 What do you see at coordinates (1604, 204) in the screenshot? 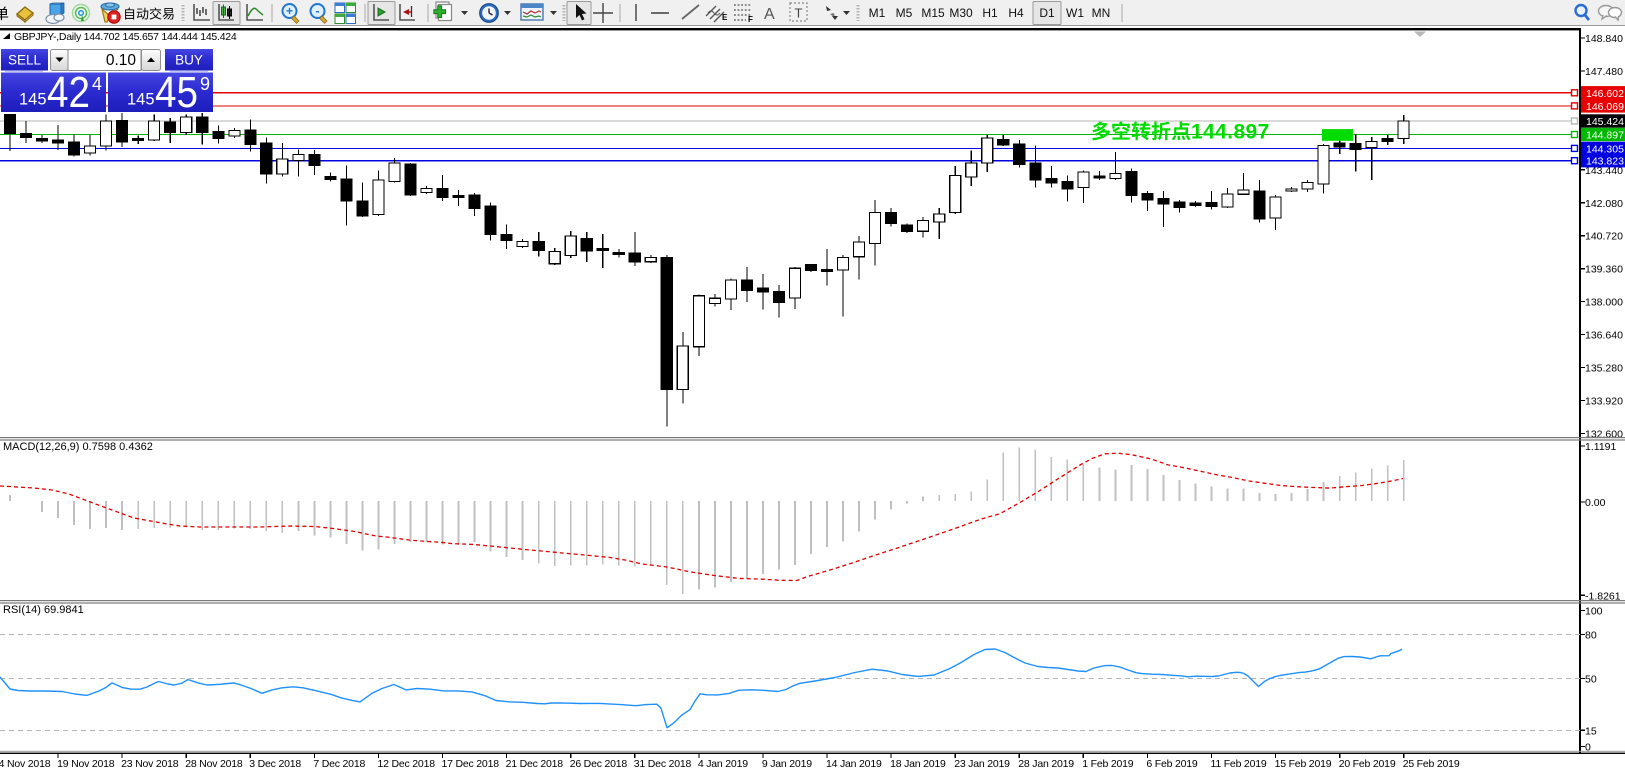
I see `svg-text: 142.080` at bounding box center [1604, 204].